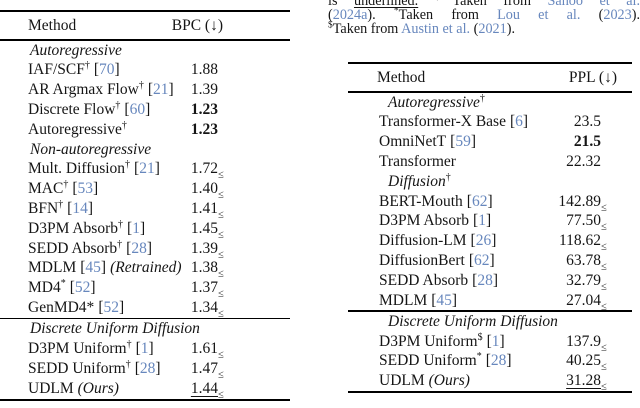  I want to click on citation-ref: 60, so click(137, 109).